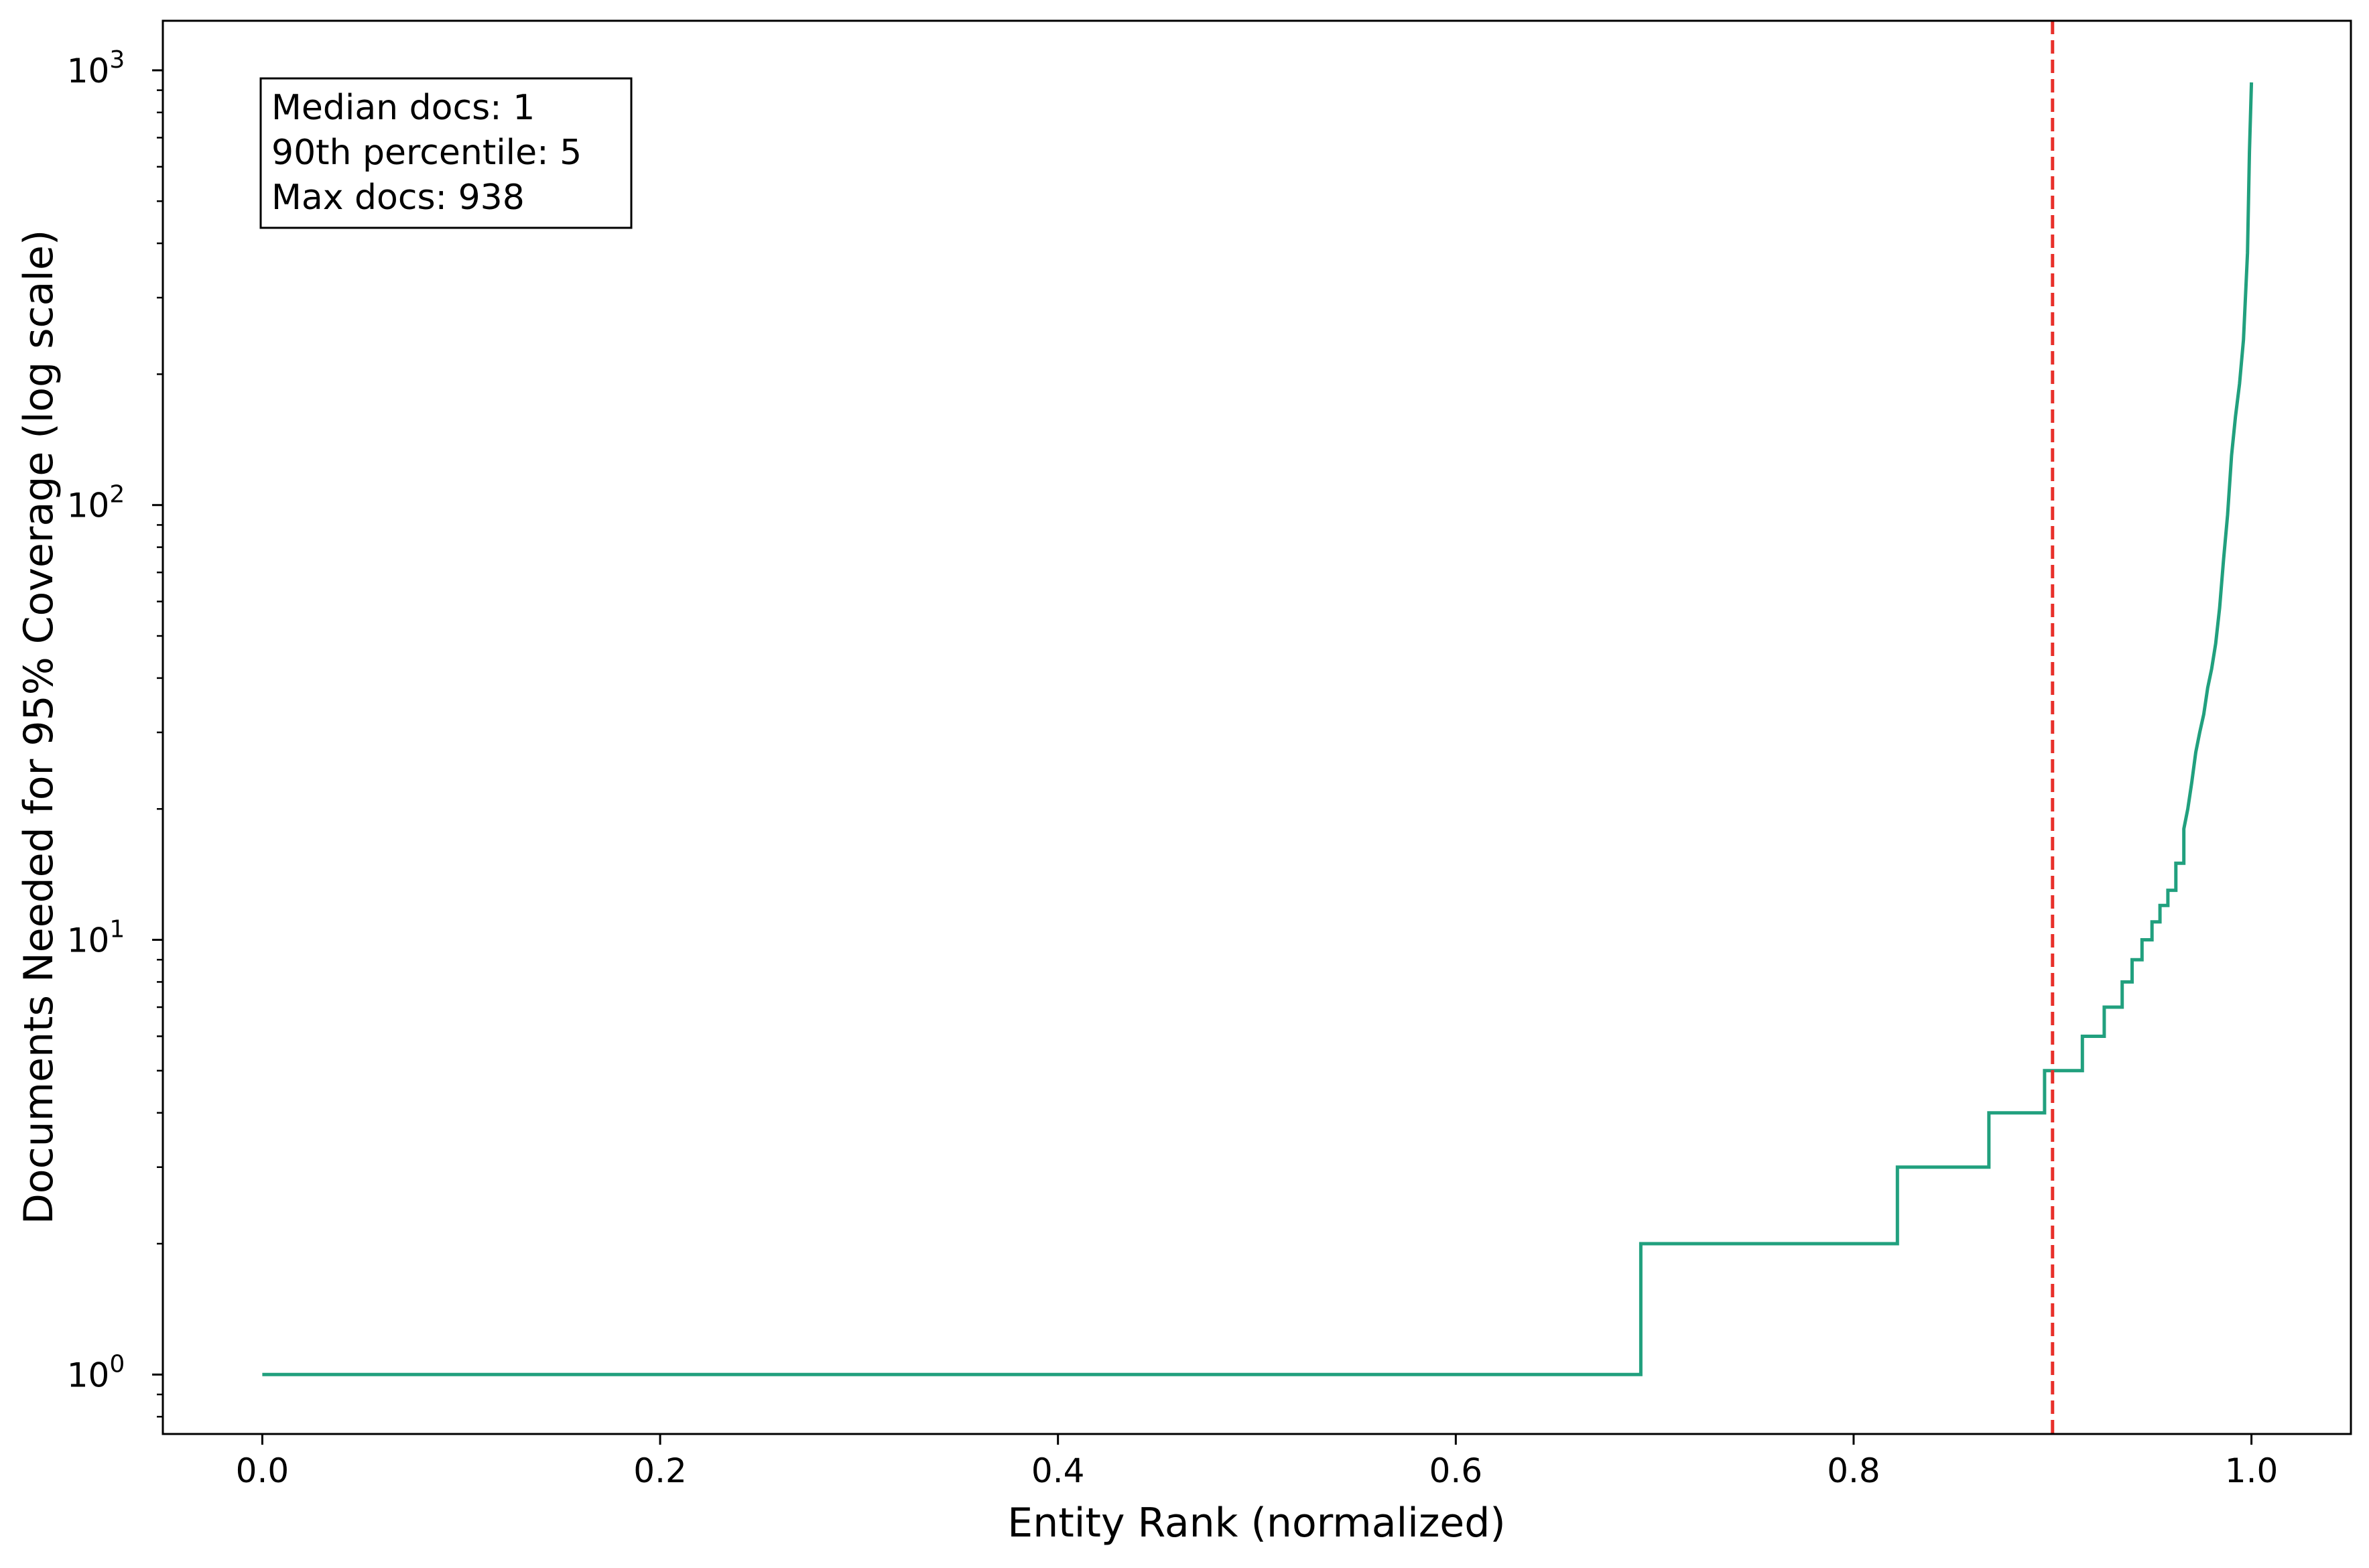 The width and height of the screenshot is (2369, 1568). I want to click on x-axis-label: Entity Rank (normalized), so click(1256, 1523).